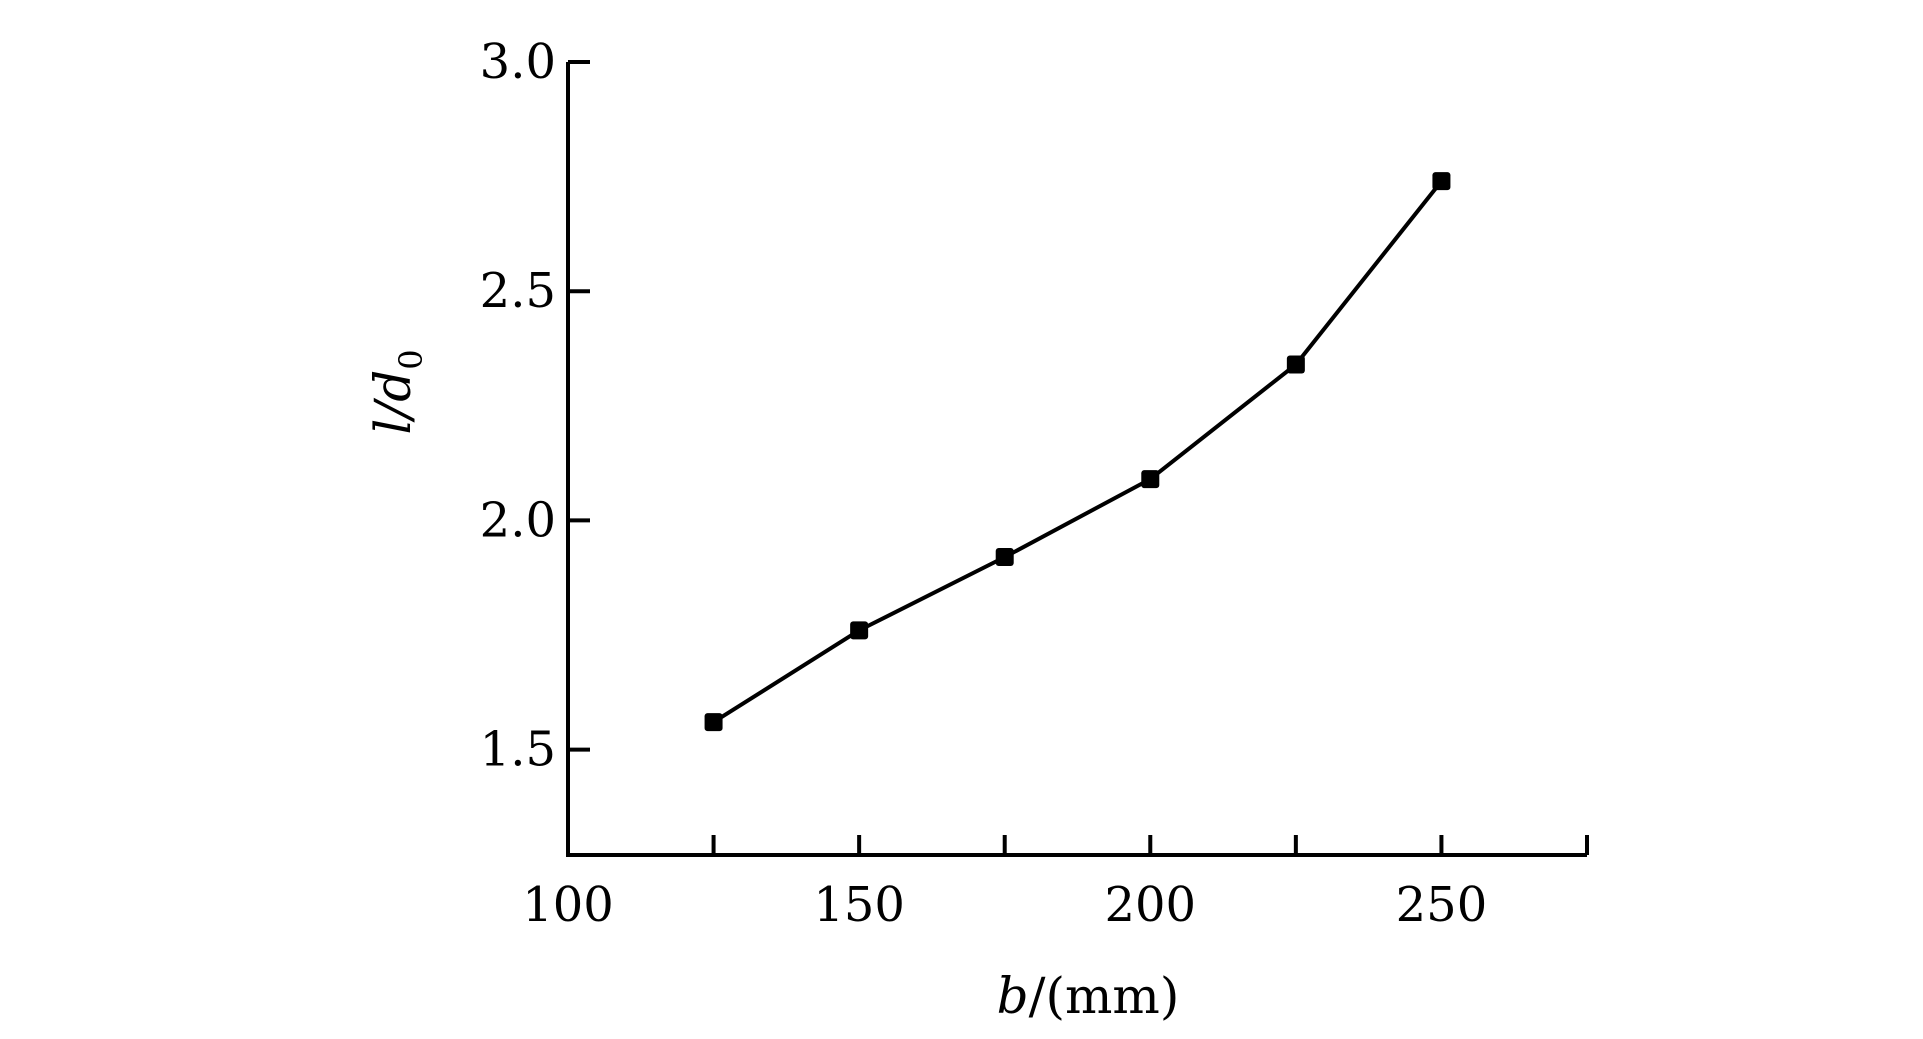 Image resolution: width=1923 pixels, height=1039 pixels. I want to click on y-tick-label: 1.5, so click(518, 750).